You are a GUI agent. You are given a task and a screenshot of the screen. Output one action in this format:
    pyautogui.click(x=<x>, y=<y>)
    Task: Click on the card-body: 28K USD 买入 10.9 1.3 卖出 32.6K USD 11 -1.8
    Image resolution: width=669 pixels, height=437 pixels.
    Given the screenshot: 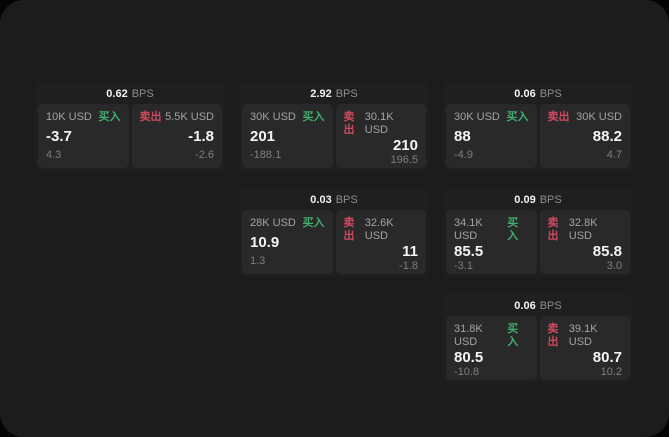 What is the action you would take?
    pyautogui.click(x=334, y=242)
    